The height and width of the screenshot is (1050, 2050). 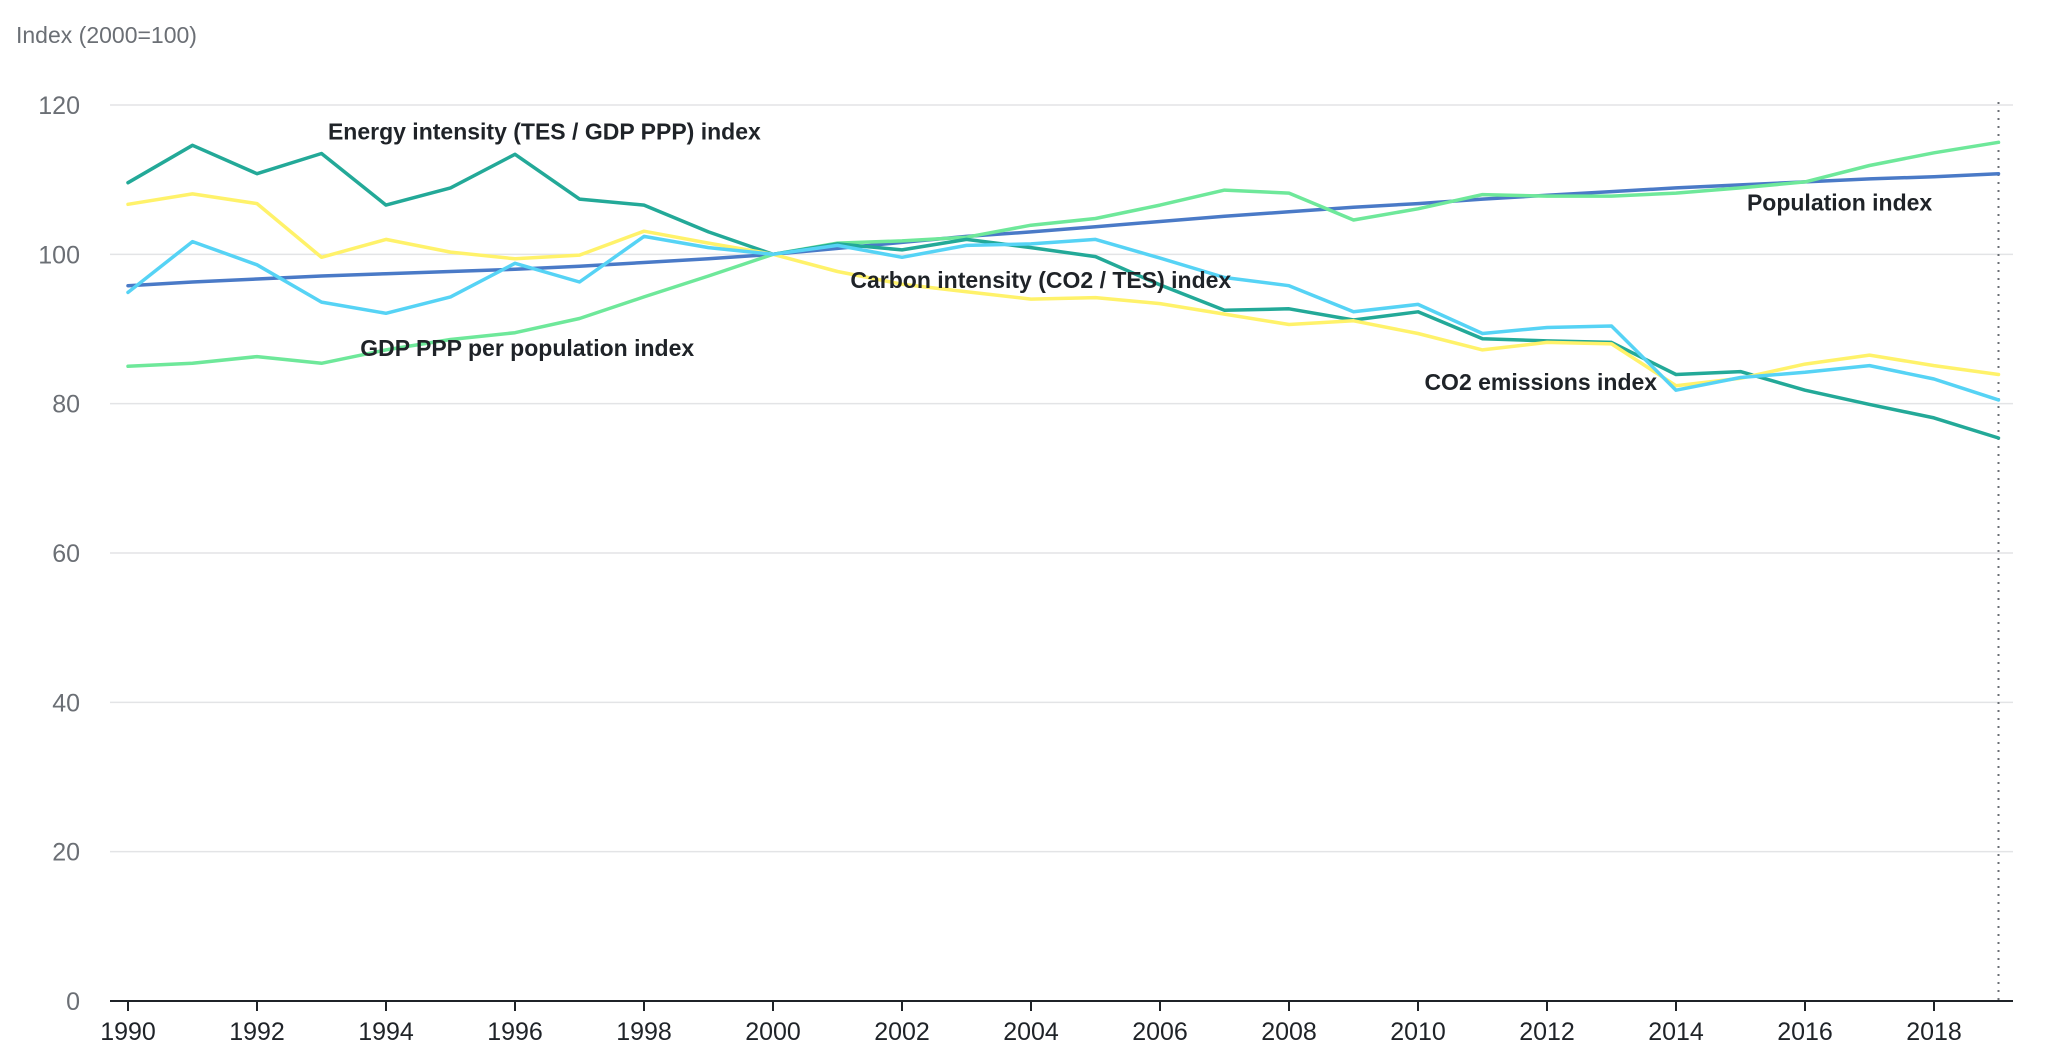 What do you see at coordinates (527, 348) in the screenshot?
I see `annotation-gdp-ppp-per-population-index: GDP PPP per population index` at bounding box center [527, 348].